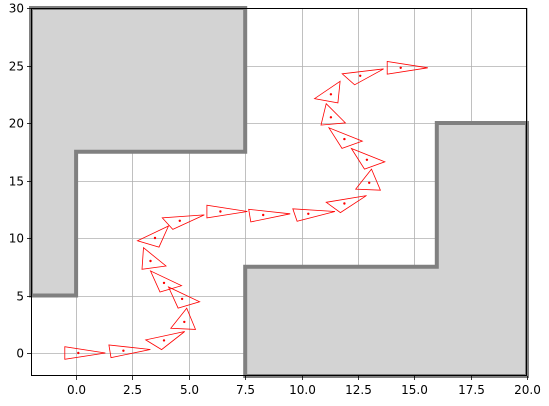 Image resolution: width=549 pixels, height=406 pixels. I want to click on y-tick-label: 25, so click(16, 67).